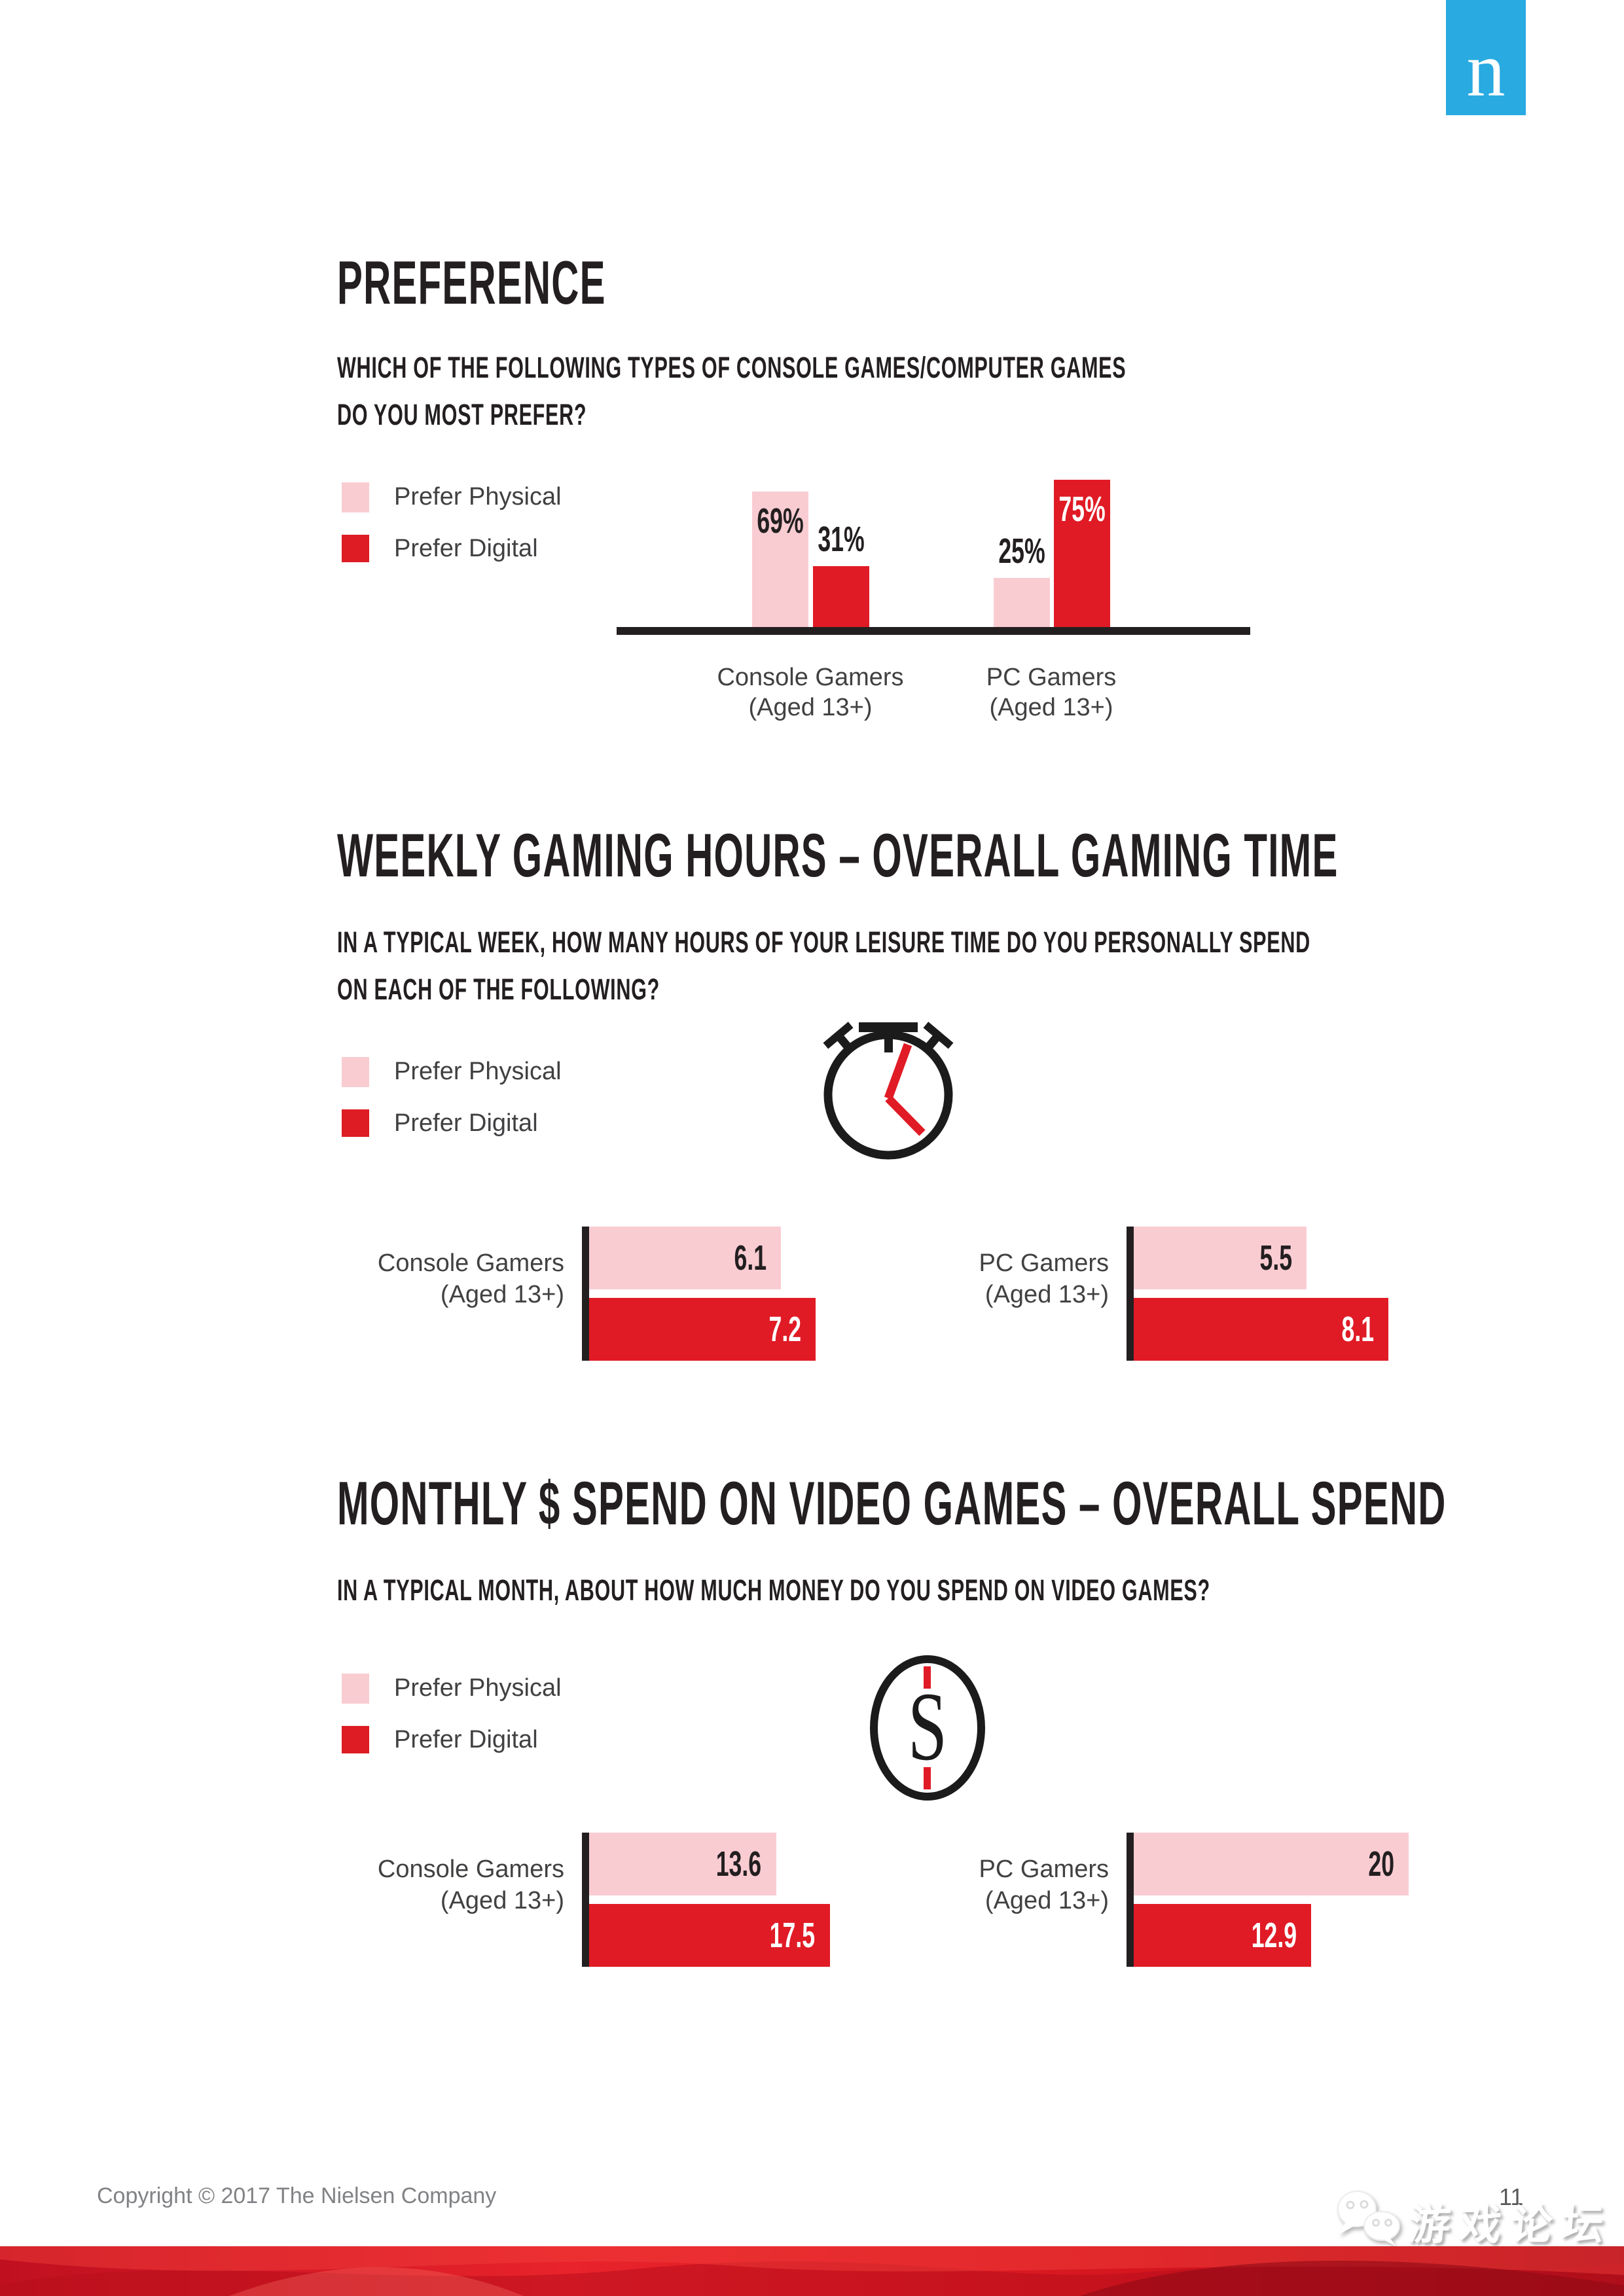 The image size is (1624, 2296). What do you see at coordinates (812, 2271) in the screenshot?
I see `footer-red-band` at bounding box center [812, 2271].